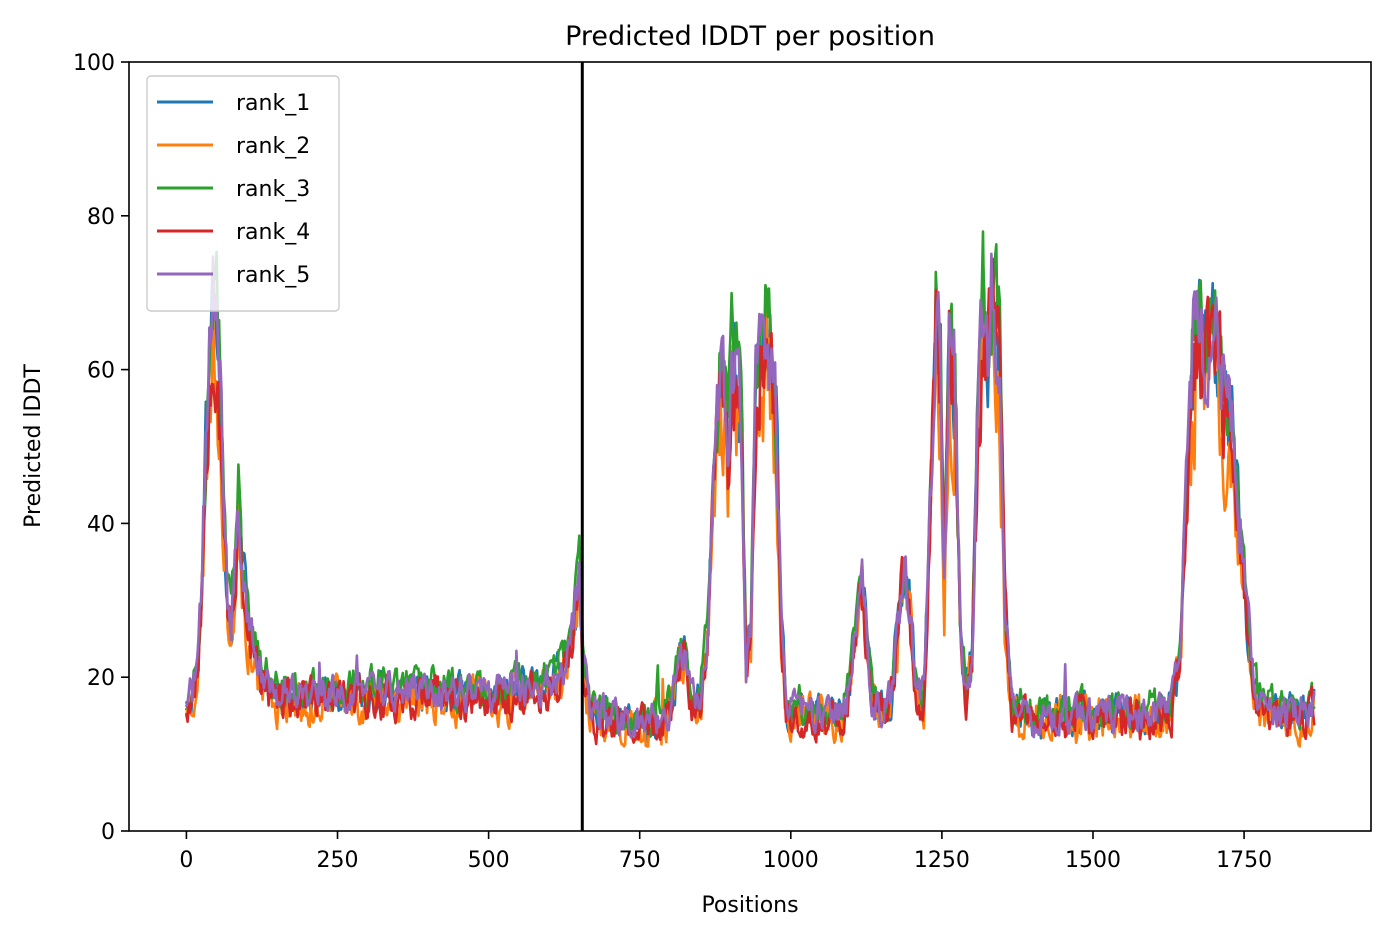 This screenshot has height=943, width=1391. Describe the element at coordinates (725, 852) in the screenshot. I see `x-axis-ticks: 0 250 500 750 1000 1250 1500 1750` at that location.